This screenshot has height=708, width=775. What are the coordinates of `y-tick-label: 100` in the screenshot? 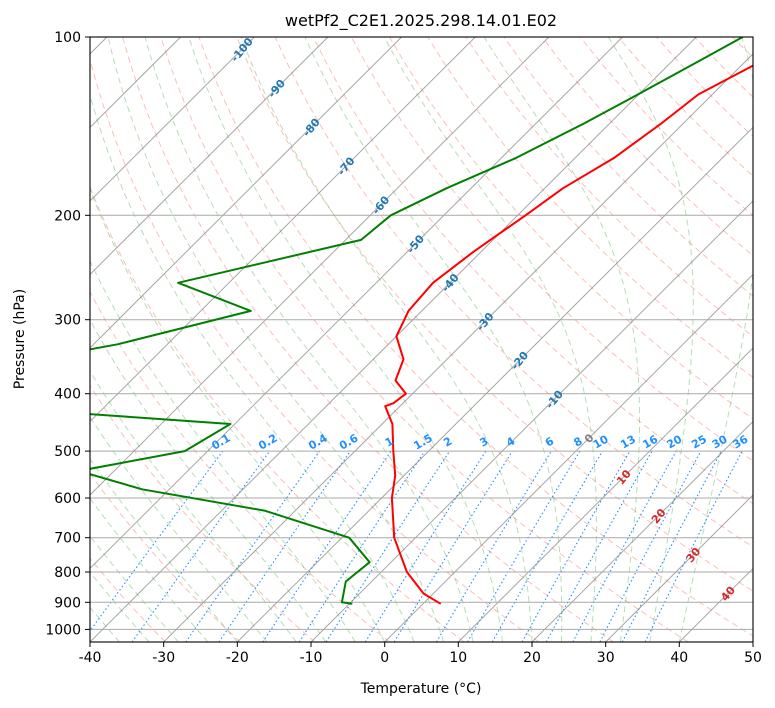 It's located at (67, 38).